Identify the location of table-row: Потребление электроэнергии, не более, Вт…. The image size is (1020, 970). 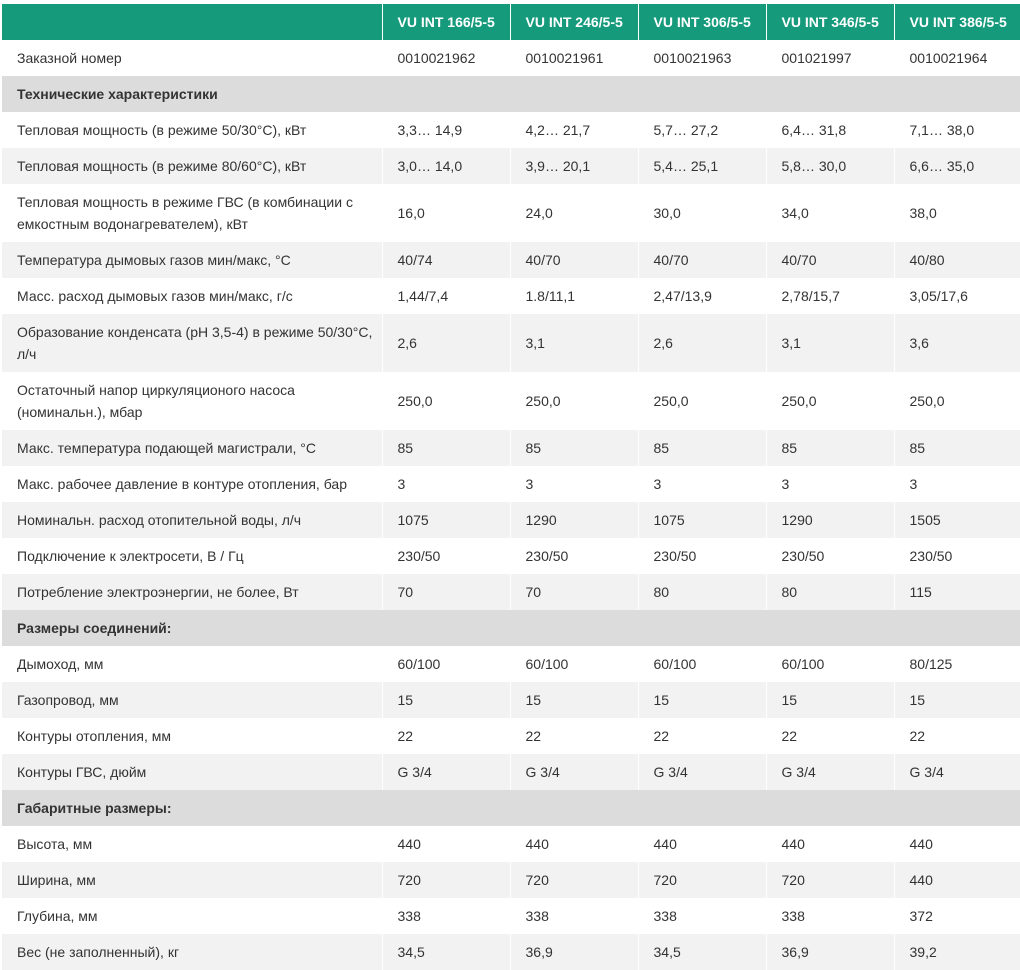
(511, 592).